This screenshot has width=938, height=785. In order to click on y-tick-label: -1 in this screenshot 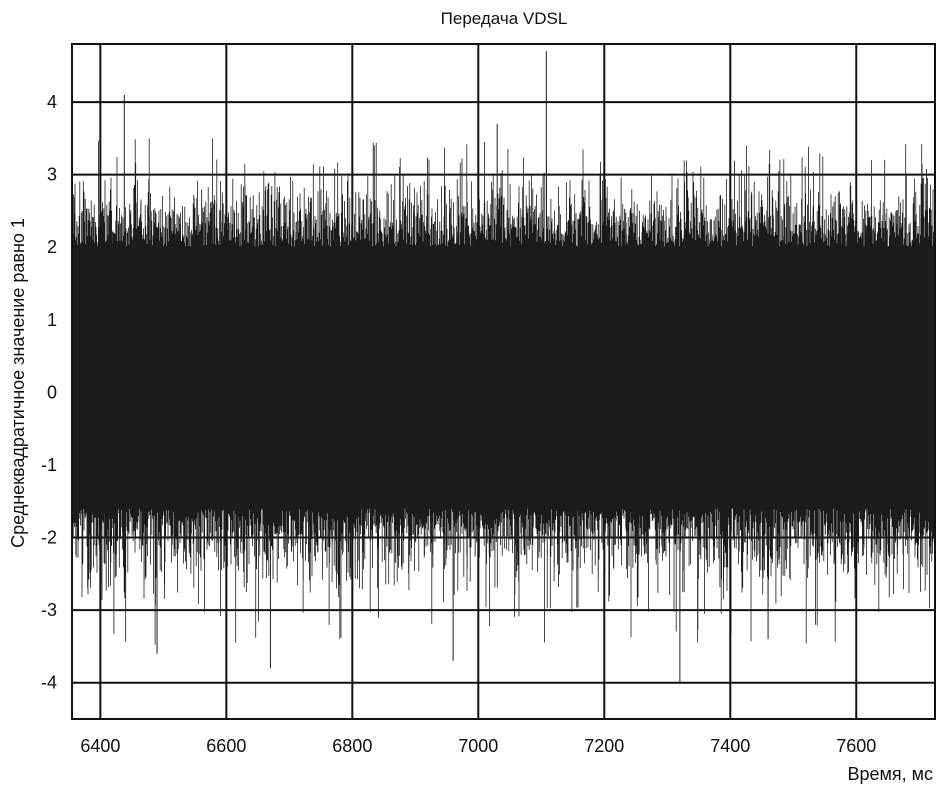, I will do `click(49, 465)`.